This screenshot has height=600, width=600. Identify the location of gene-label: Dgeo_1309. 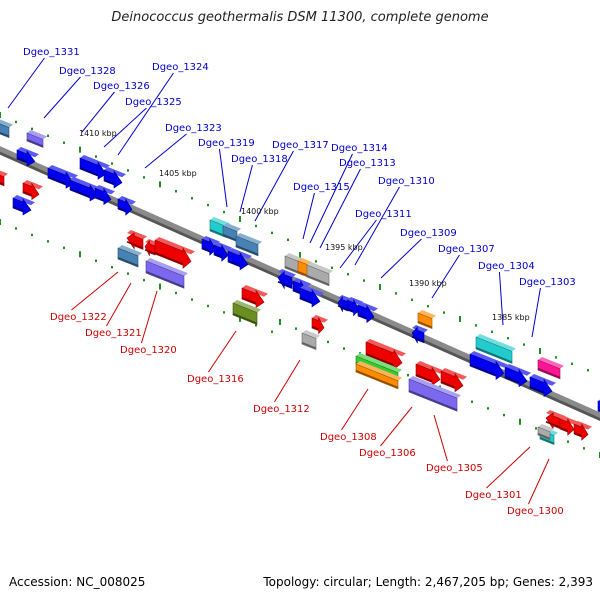
(428, 233).